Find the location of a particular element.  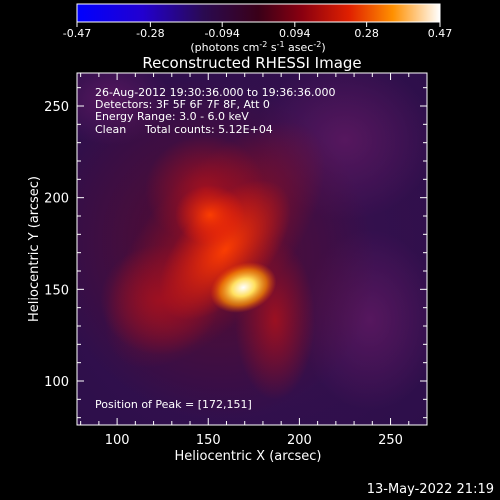

x-tick-label: 200 is located at coordinates (299, 440).